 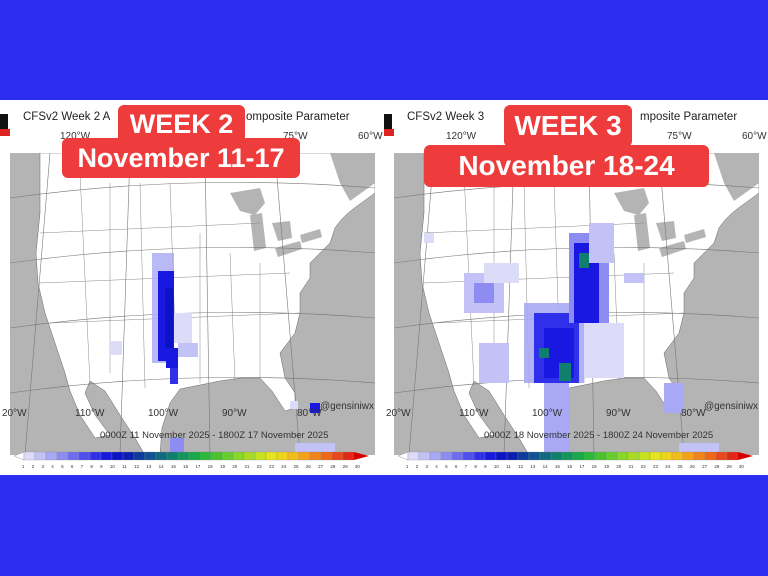 What do you see at coordinates (689, 117) in the screenshot?
I see `map-title-suffix: mposite Parameter` at bounding box center [689, 117].